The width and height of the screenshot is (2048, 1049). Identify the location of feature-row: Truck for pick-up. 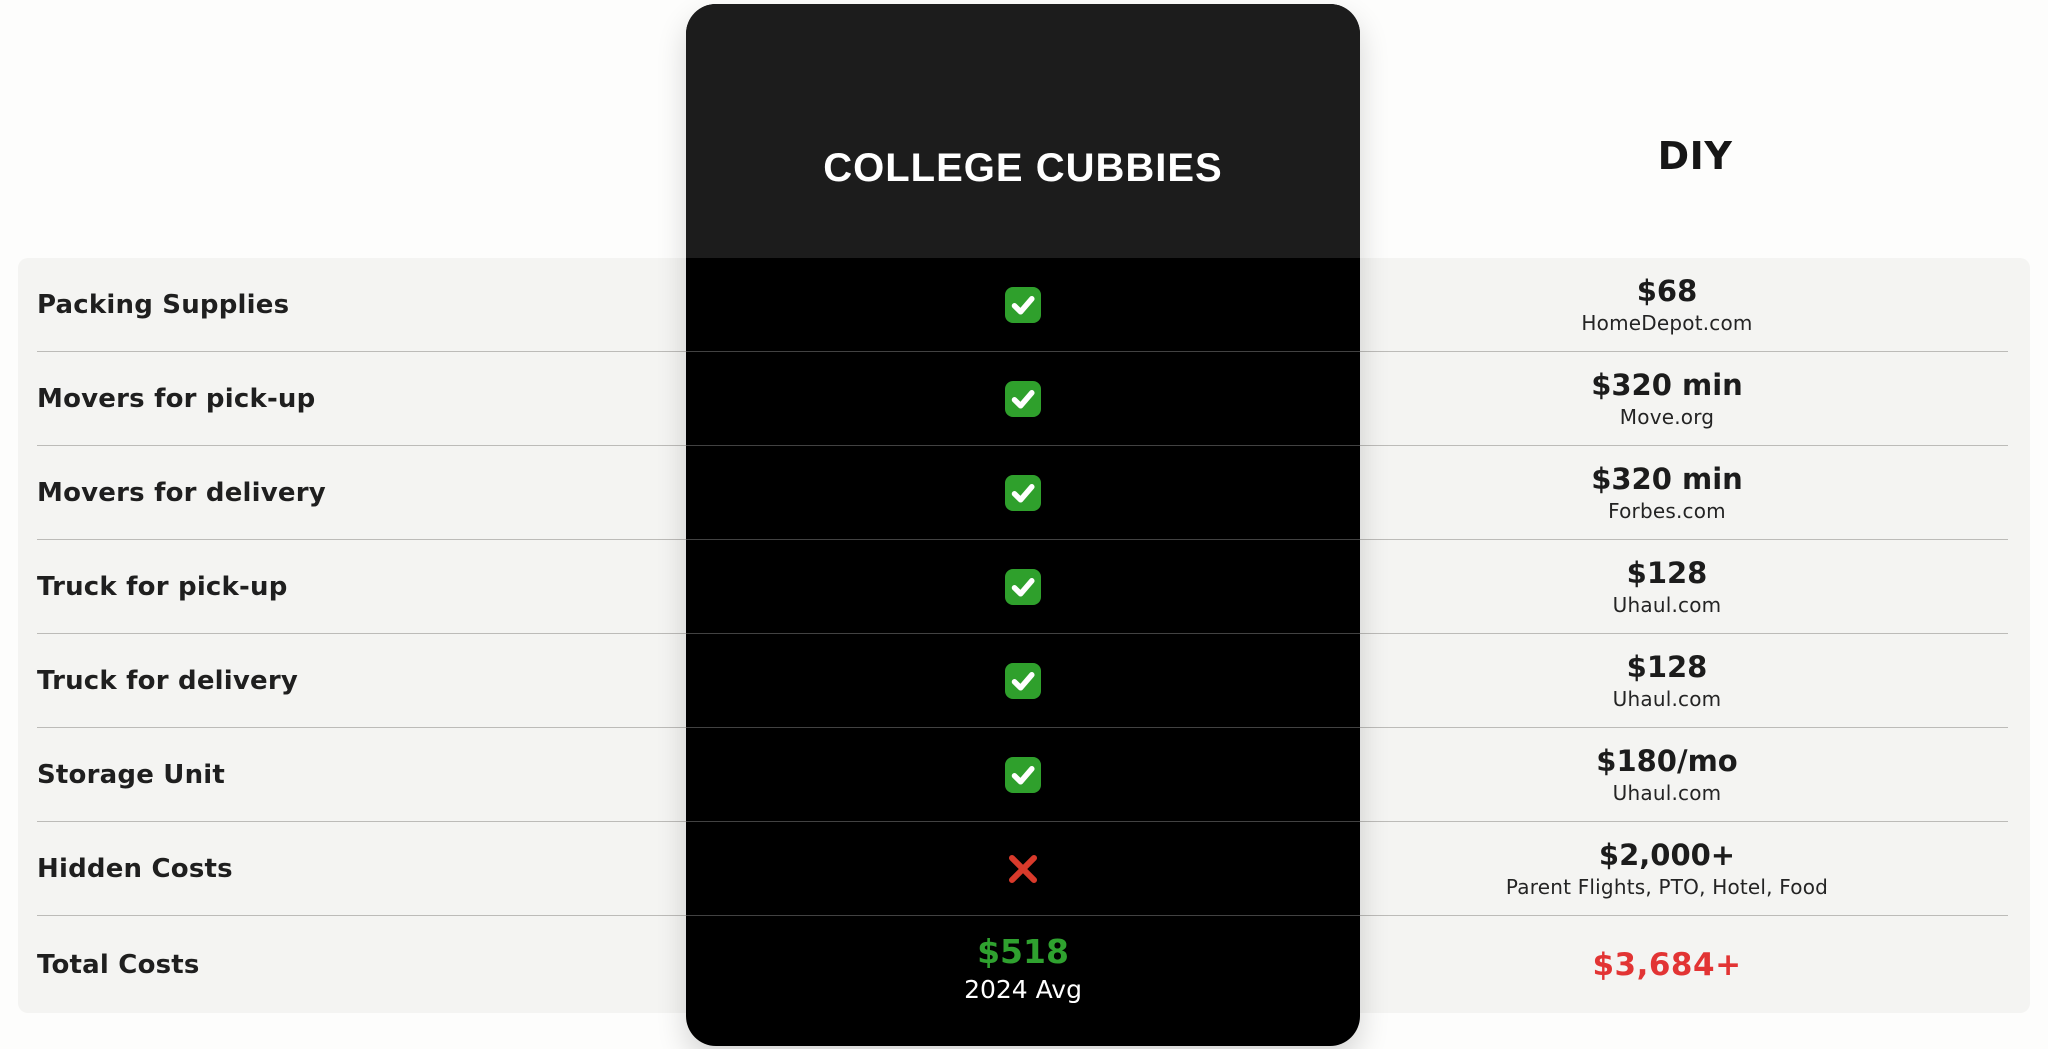
(361, 587).